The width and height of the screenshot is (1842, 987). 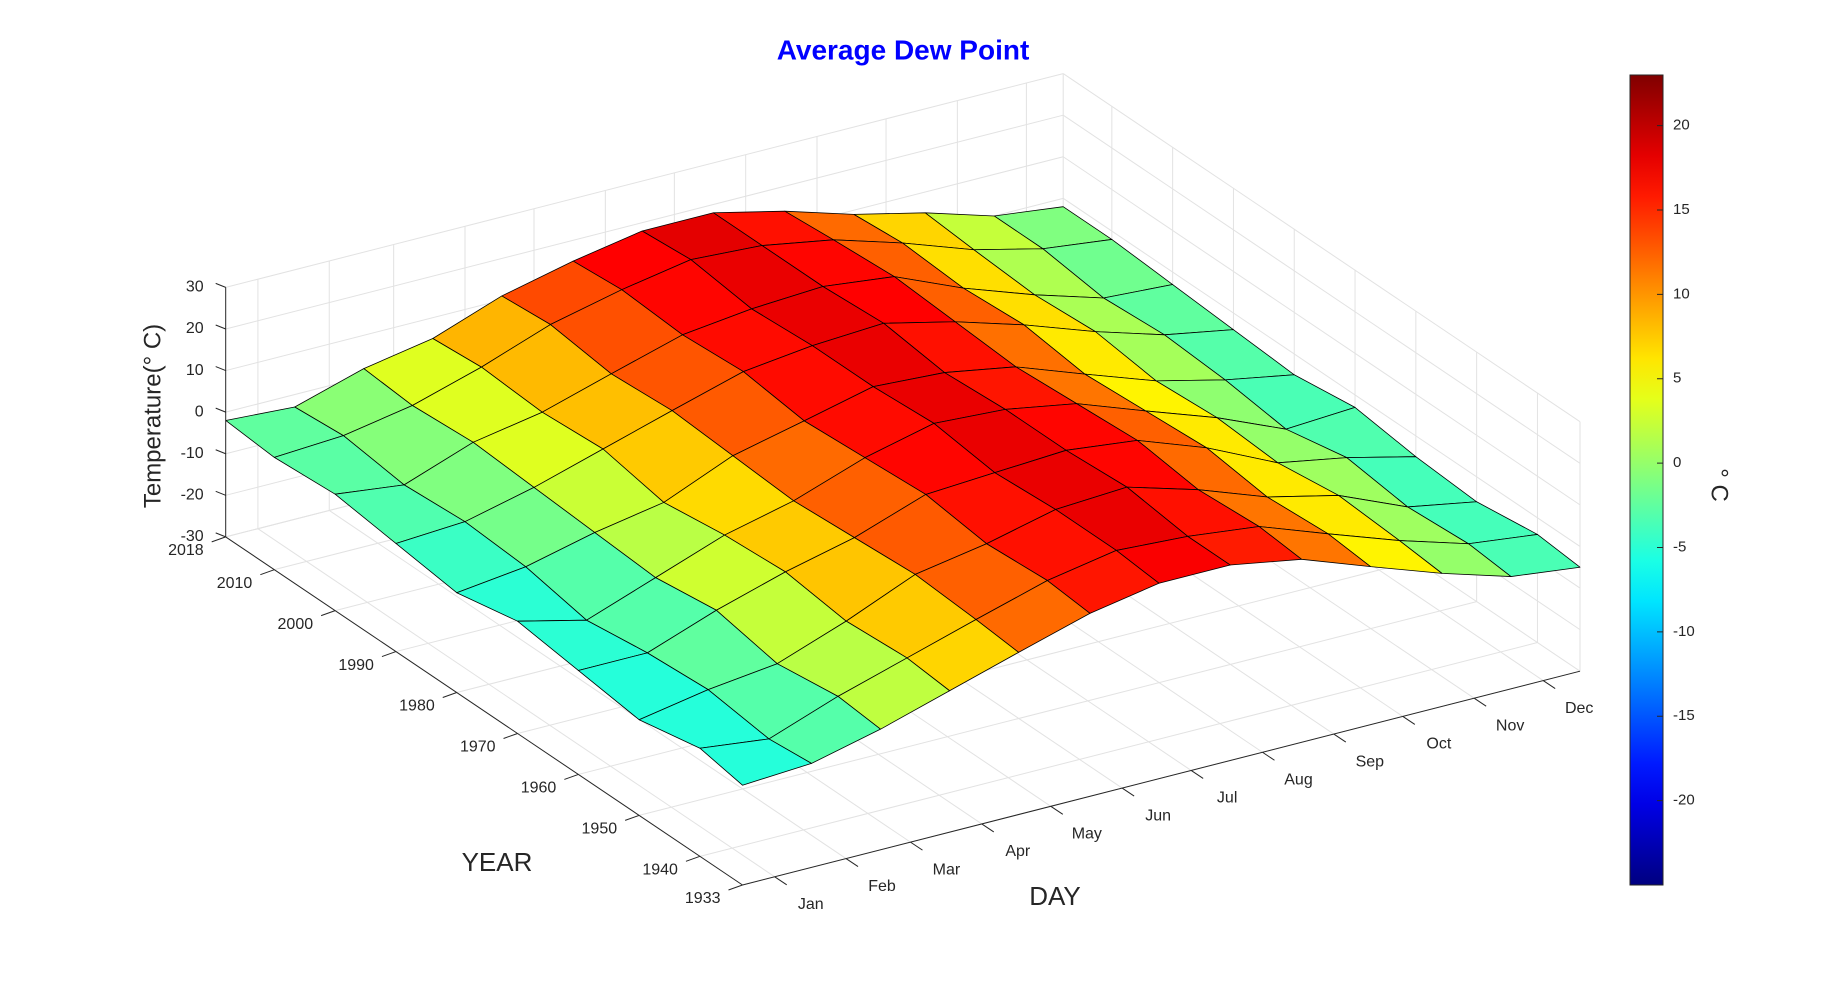 I want to click on x-tick-label: Mar, so click(x=947, y=869).